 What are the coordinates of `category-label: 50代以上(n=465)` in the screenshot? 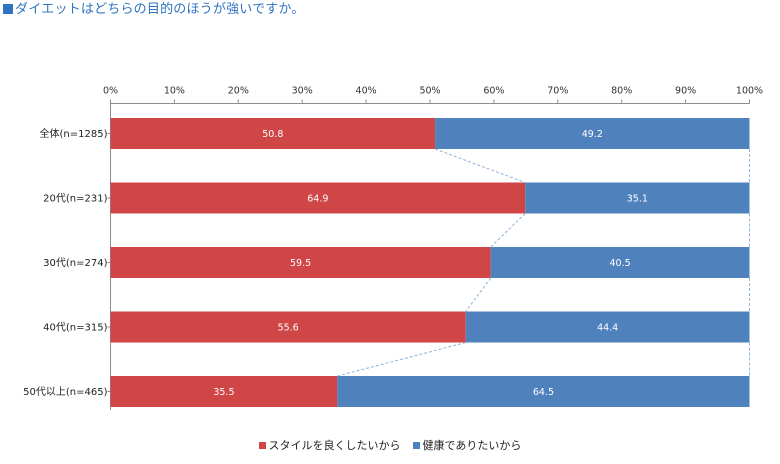 It's located at (65, 392).